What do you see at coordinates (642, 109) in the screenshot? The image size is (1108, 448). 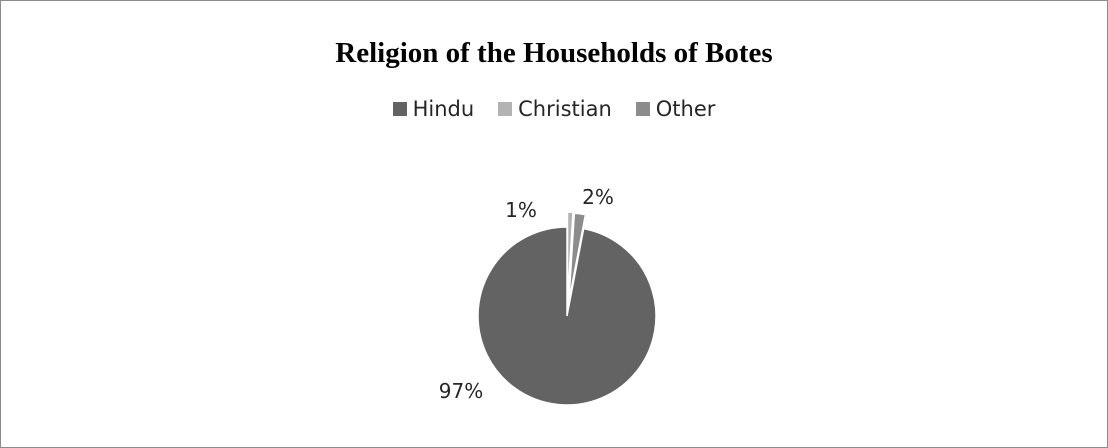 I see `legend-swatch-other` at bounding box center [642, 109].